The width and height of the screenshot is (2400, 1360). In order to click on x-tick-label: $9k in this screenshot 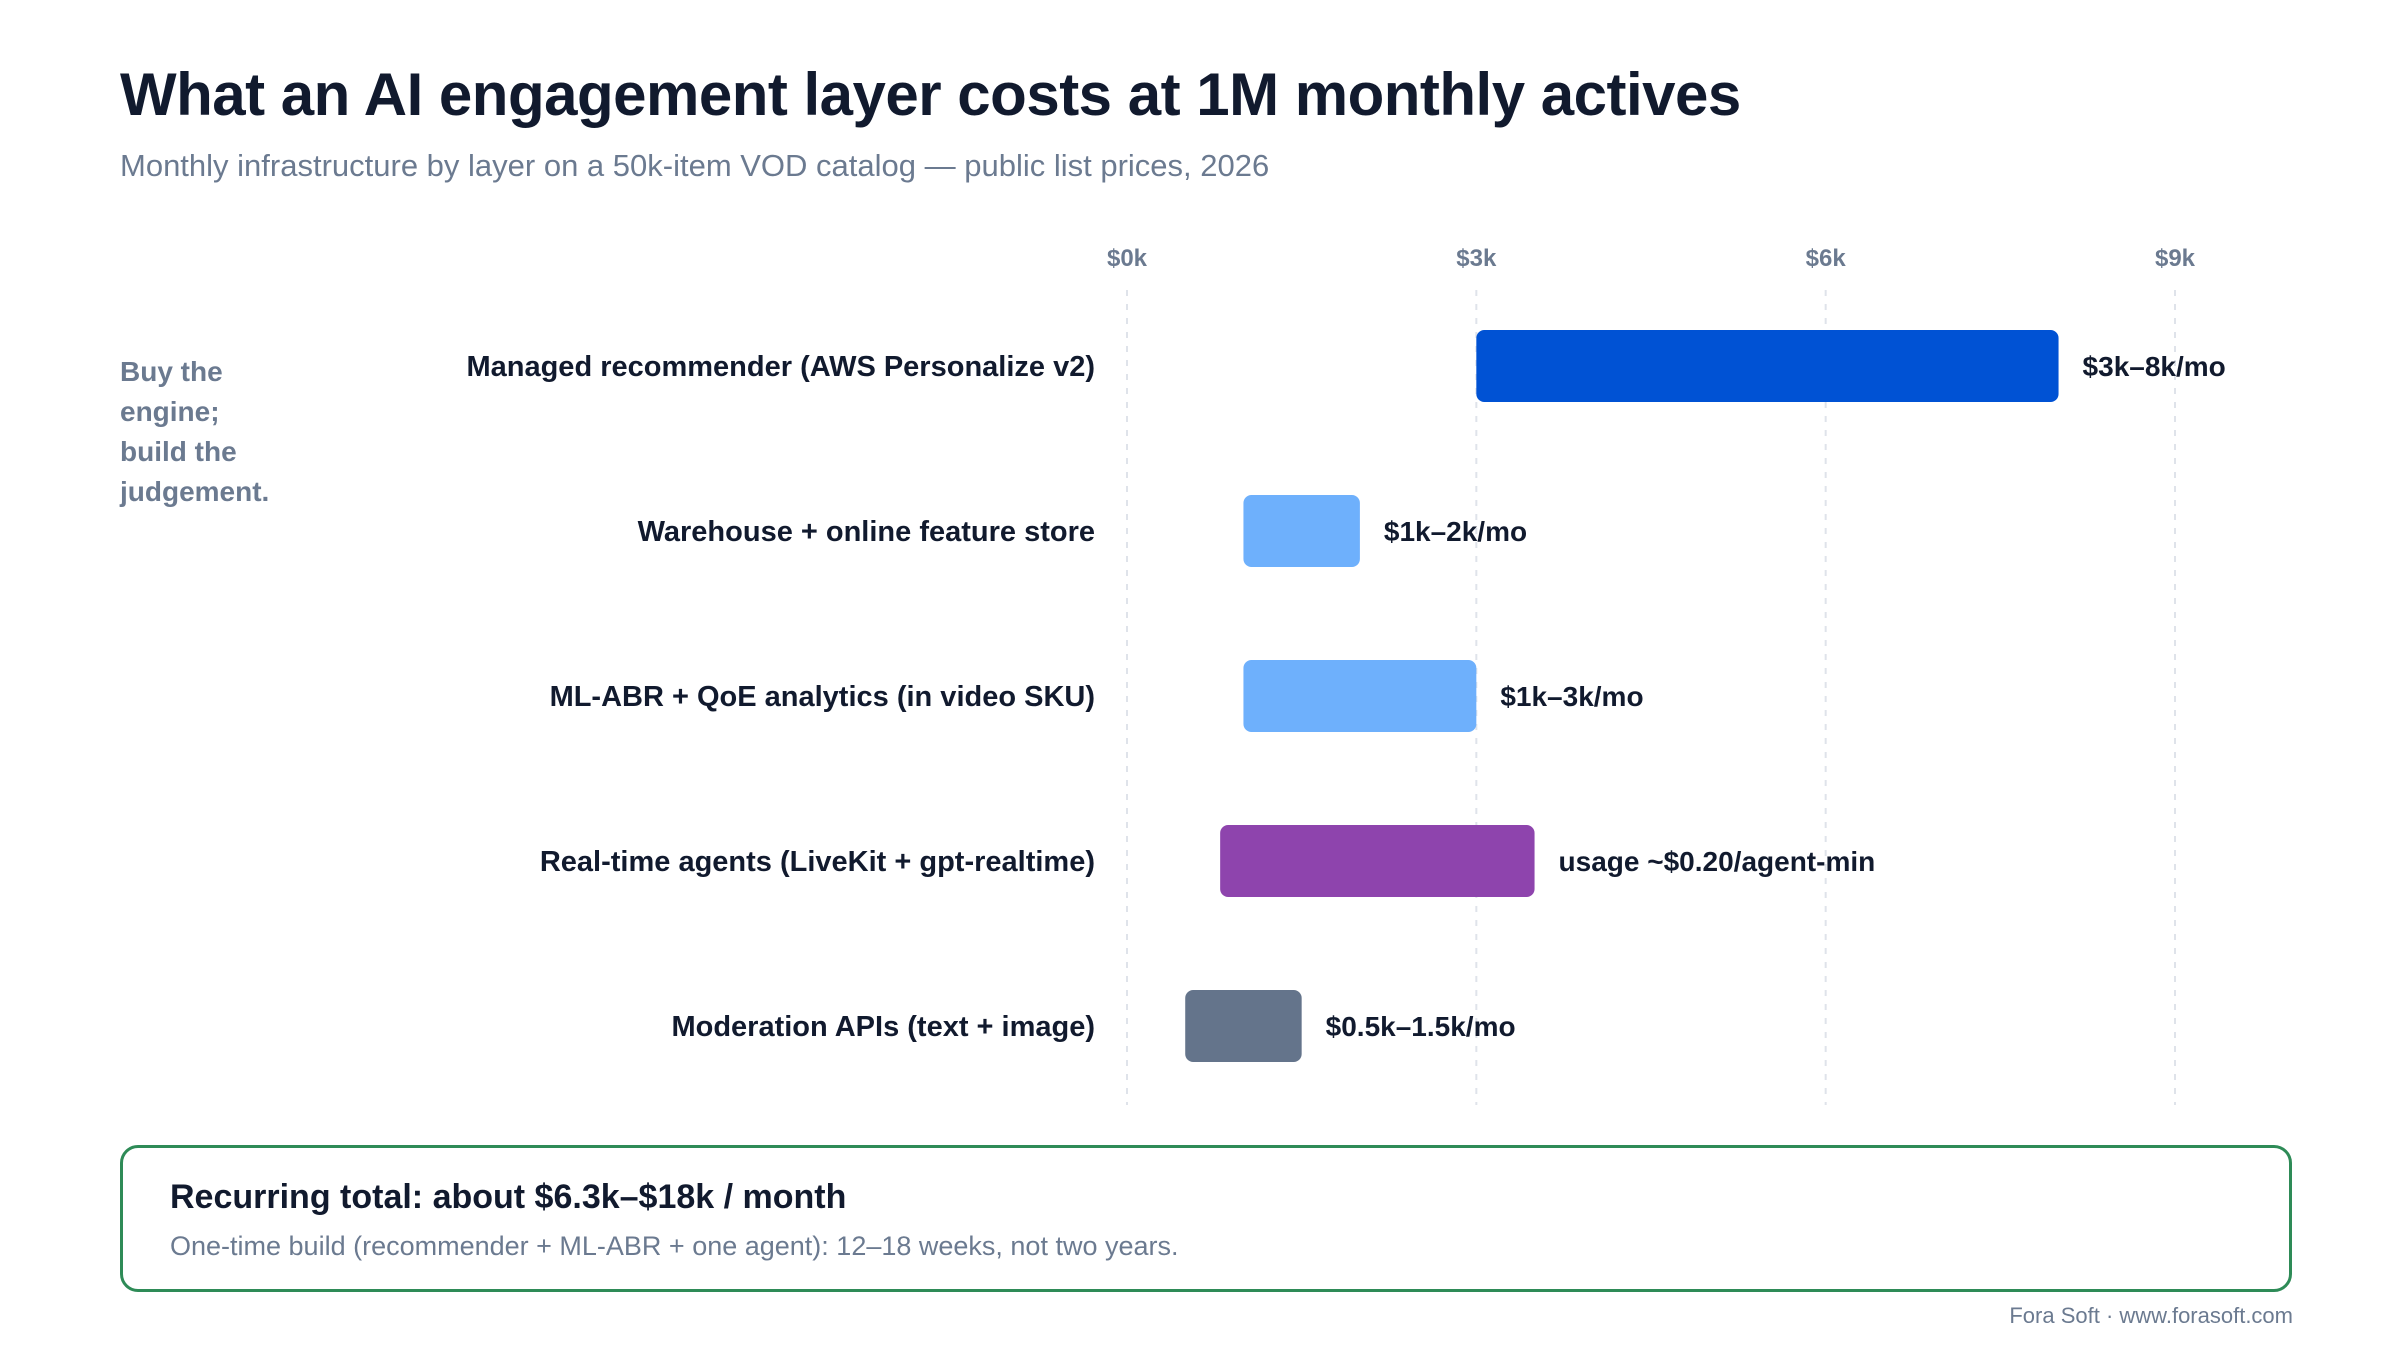, I will do `click(2175, 258)`.